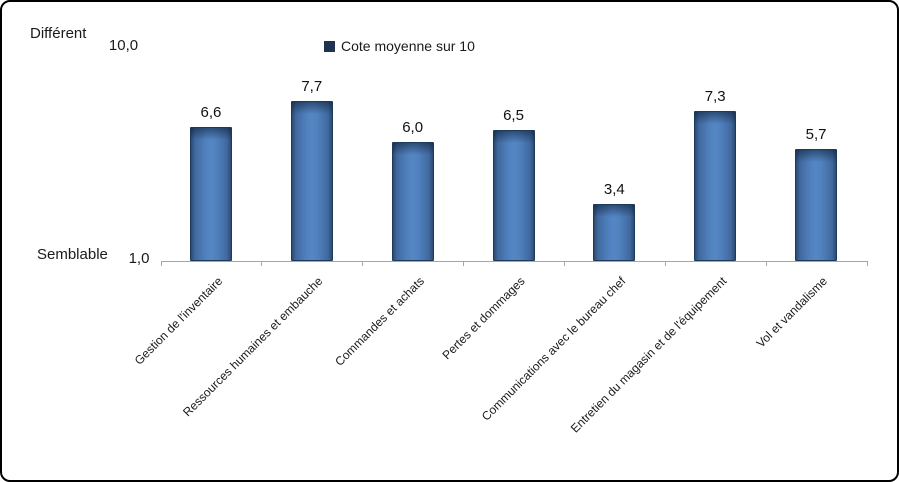 The width and height of the screenshot is (899, 482). Describe the element at coordinates (408, 46) in the screenshot. I see `legend-label: Cote moyenne sur 10` at that location.